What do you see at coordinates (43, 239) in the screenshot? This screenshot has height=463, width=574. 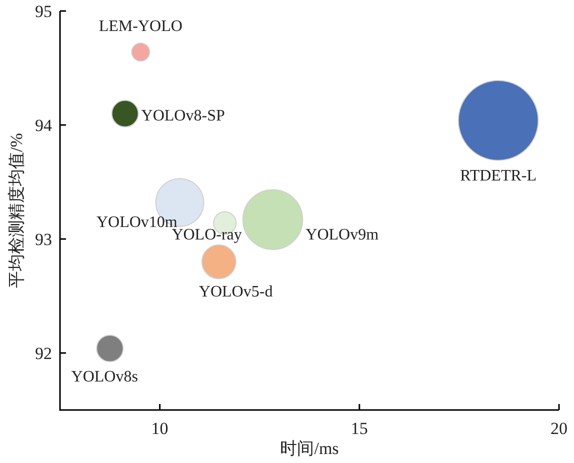 I see `y-tick-label: 93` at bounding box center [43, 239].